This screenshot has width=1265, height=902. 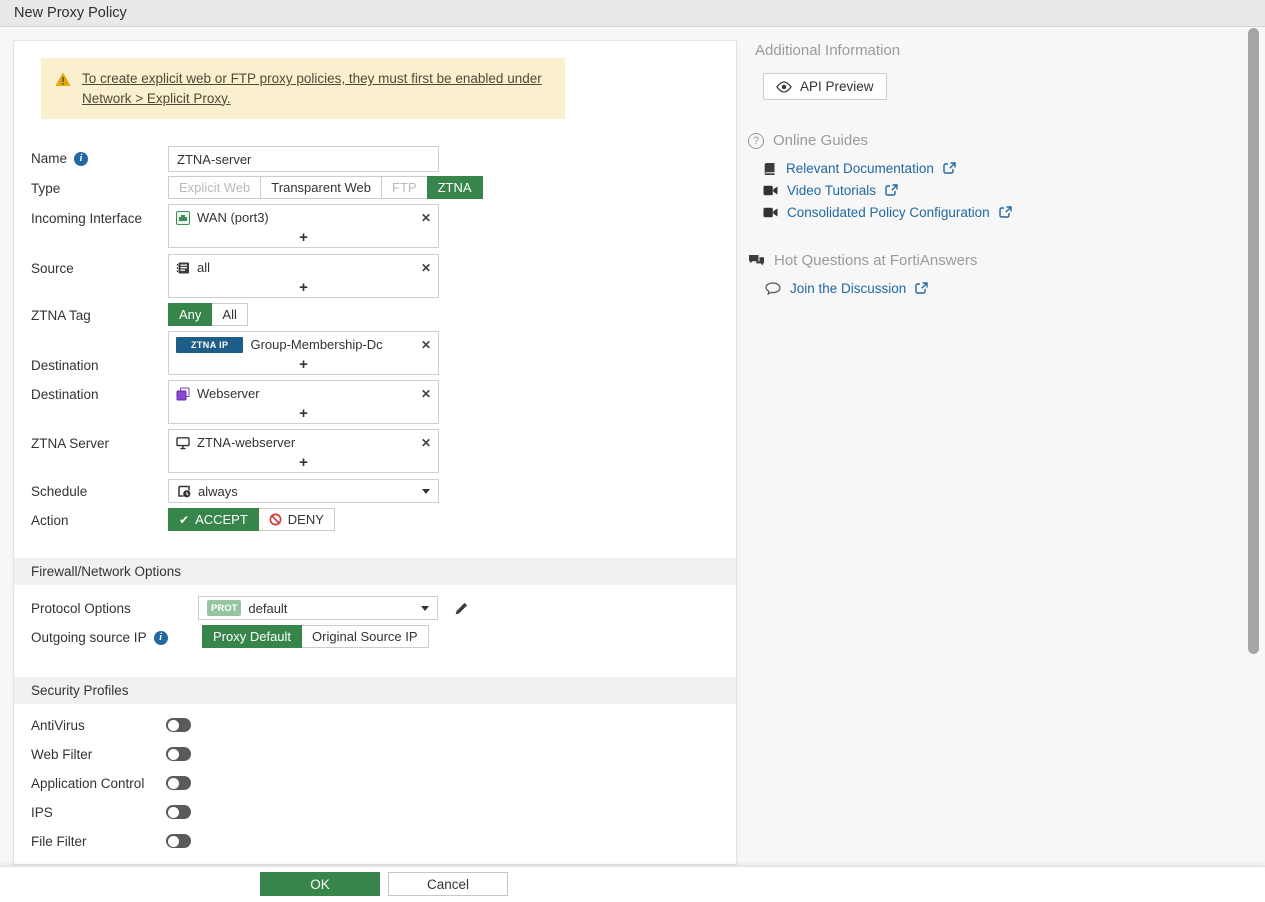 What do you see at coordinates (303, 217) in the screenshot?
I see `incoming-interface-entry: WAN (port3) ✕` at bounding box center [303, 217].